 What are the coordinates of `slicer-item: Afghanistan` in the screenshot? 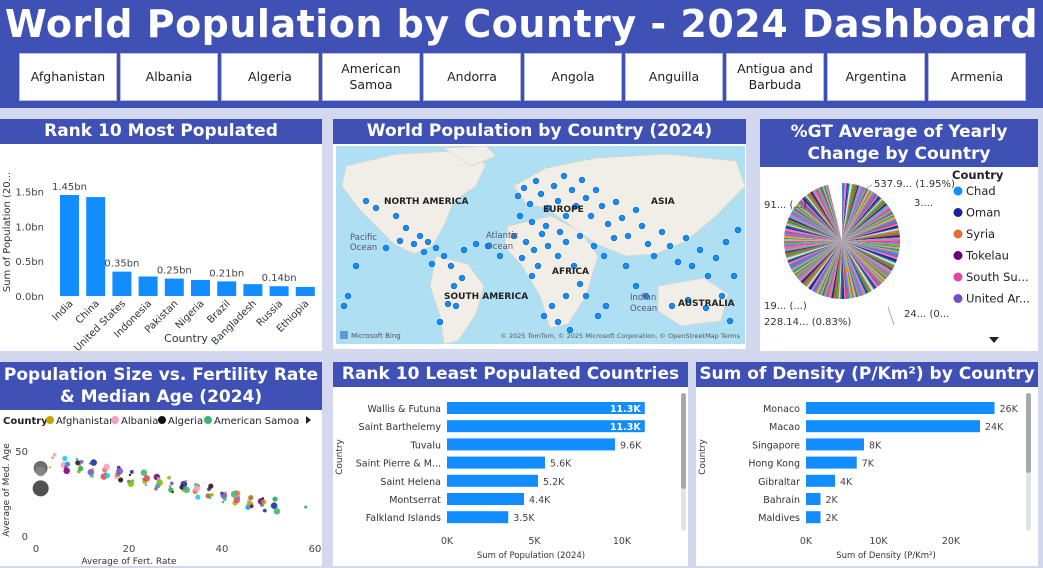 It's located at (68, 77).